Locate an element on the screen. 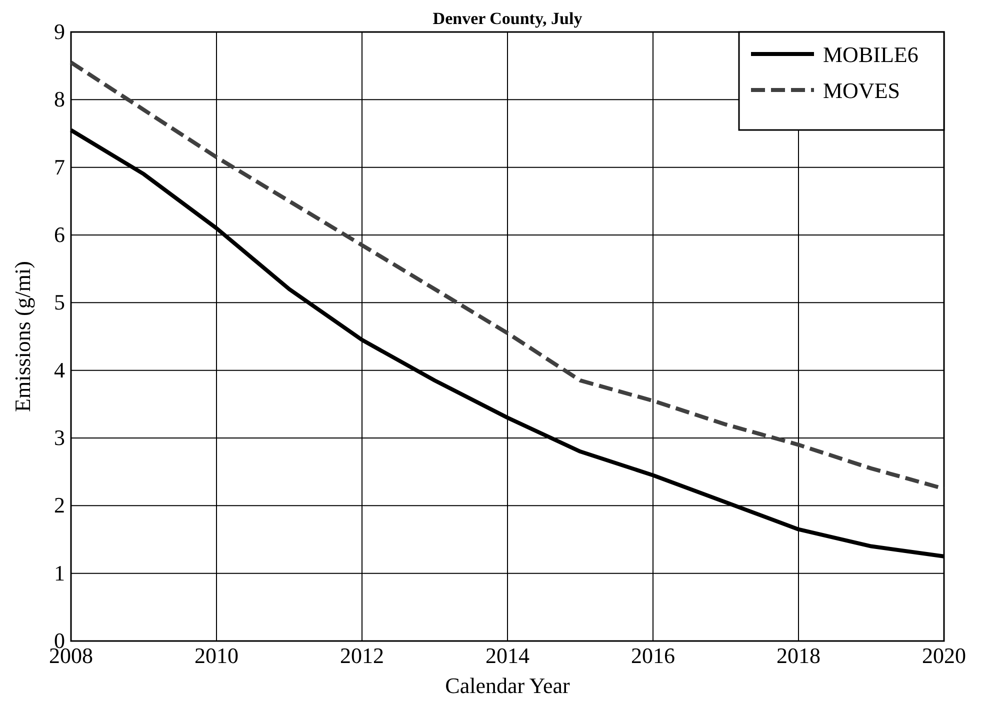 The image size is (984, 711). y-tick-label: 7 is located at coordinates (59, 167).